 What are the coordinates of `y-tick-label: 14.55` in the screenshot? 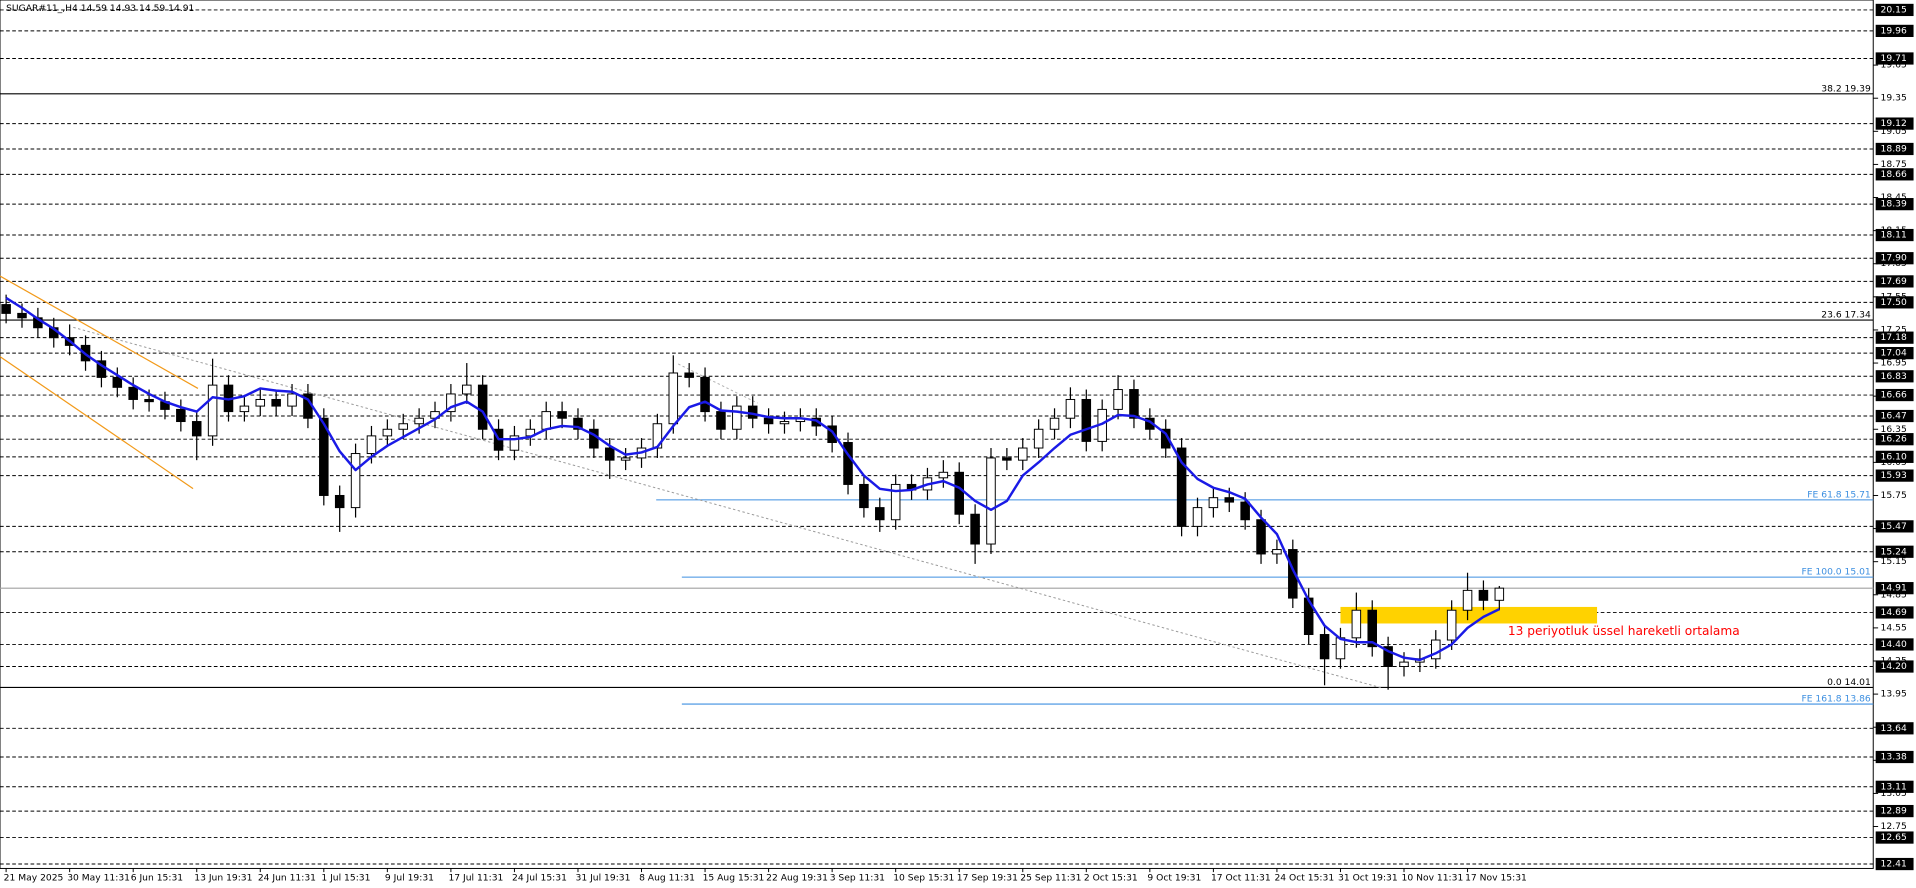 It's located at (1894, 627).